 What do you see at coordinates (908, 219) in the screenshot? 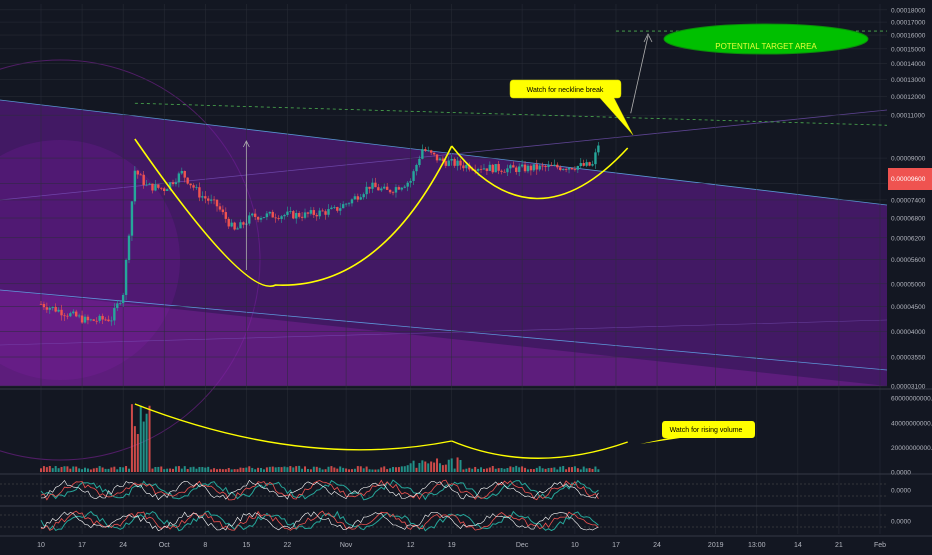
I see `price-tick-label: 0.00006800` at bounding box center [908, 219].